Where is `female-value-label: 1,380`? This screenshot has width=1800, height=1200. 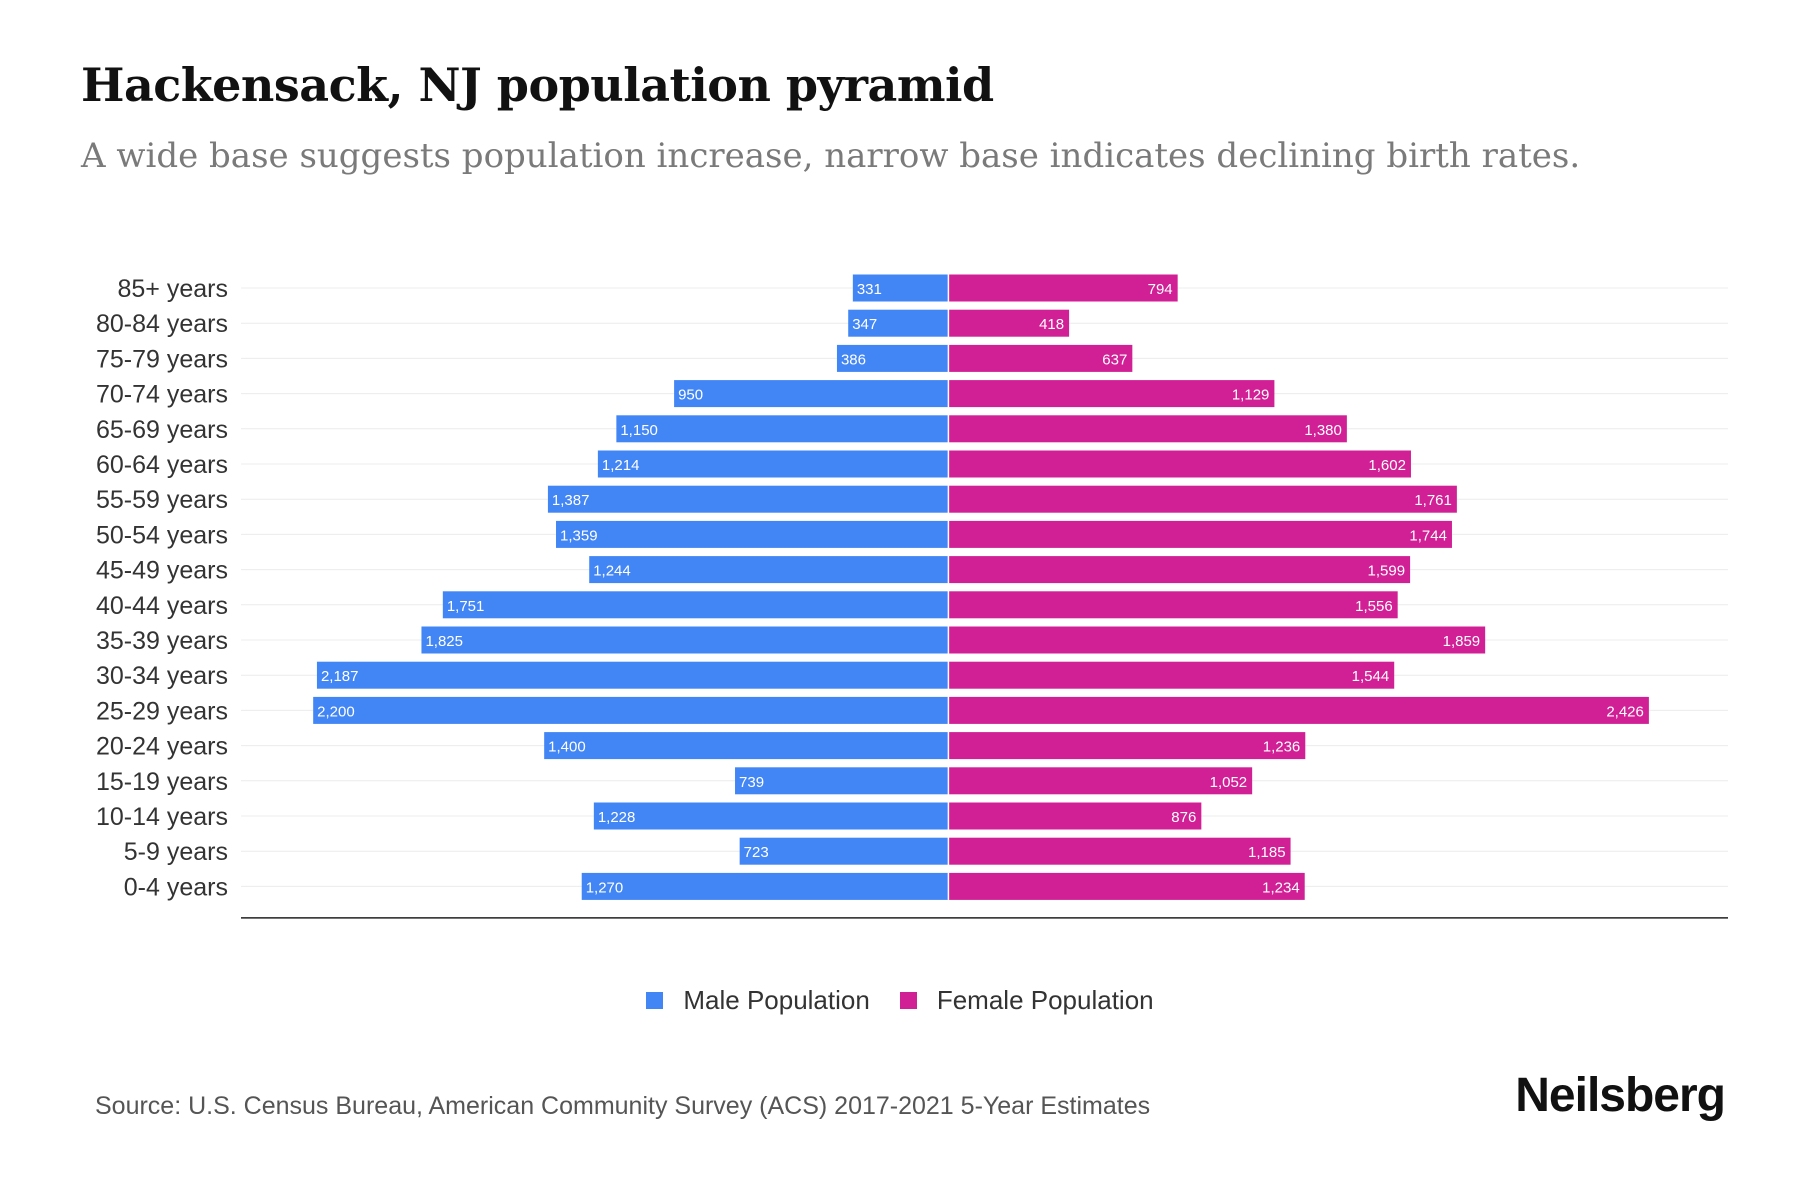
female-value-label: 1,380 is located at coordinates (1323, 430).